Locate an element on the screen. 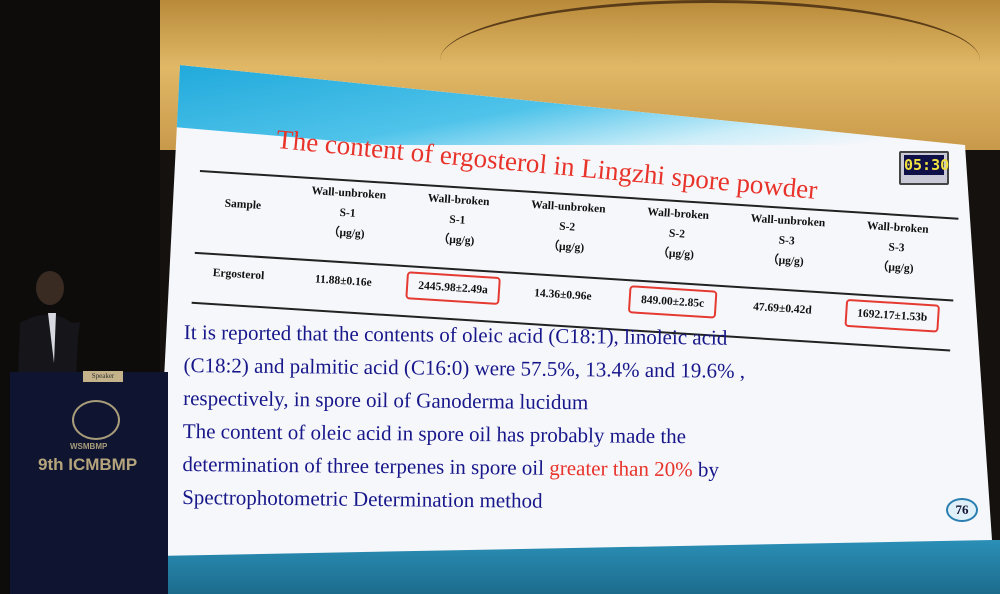 The height and width of the screenshot is (594, 1000). header-sample: Sample is located at coordinates (243, 204).